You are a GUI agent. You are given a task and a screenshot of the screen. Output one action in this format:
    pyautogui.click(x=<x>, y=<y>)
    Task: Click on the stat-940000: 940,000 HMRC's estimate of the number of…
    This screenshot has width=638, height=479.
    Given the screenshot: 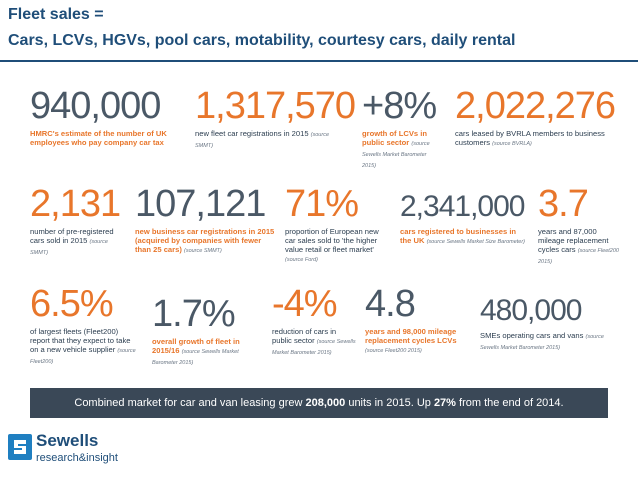 What is the action you would take?
    pyautogui.click(x=105, y=116)
    